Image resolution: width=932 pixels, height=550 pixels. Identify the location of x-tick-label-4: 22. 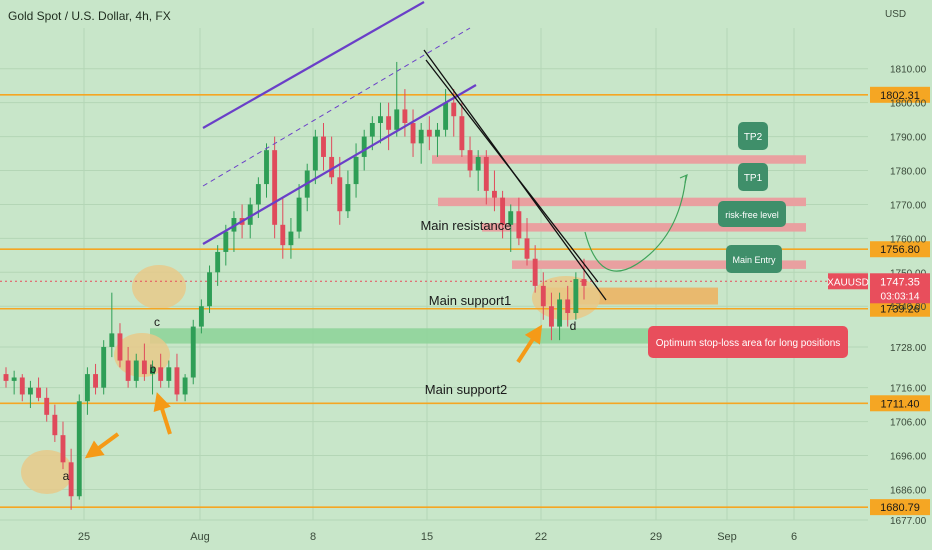
(541, 537).